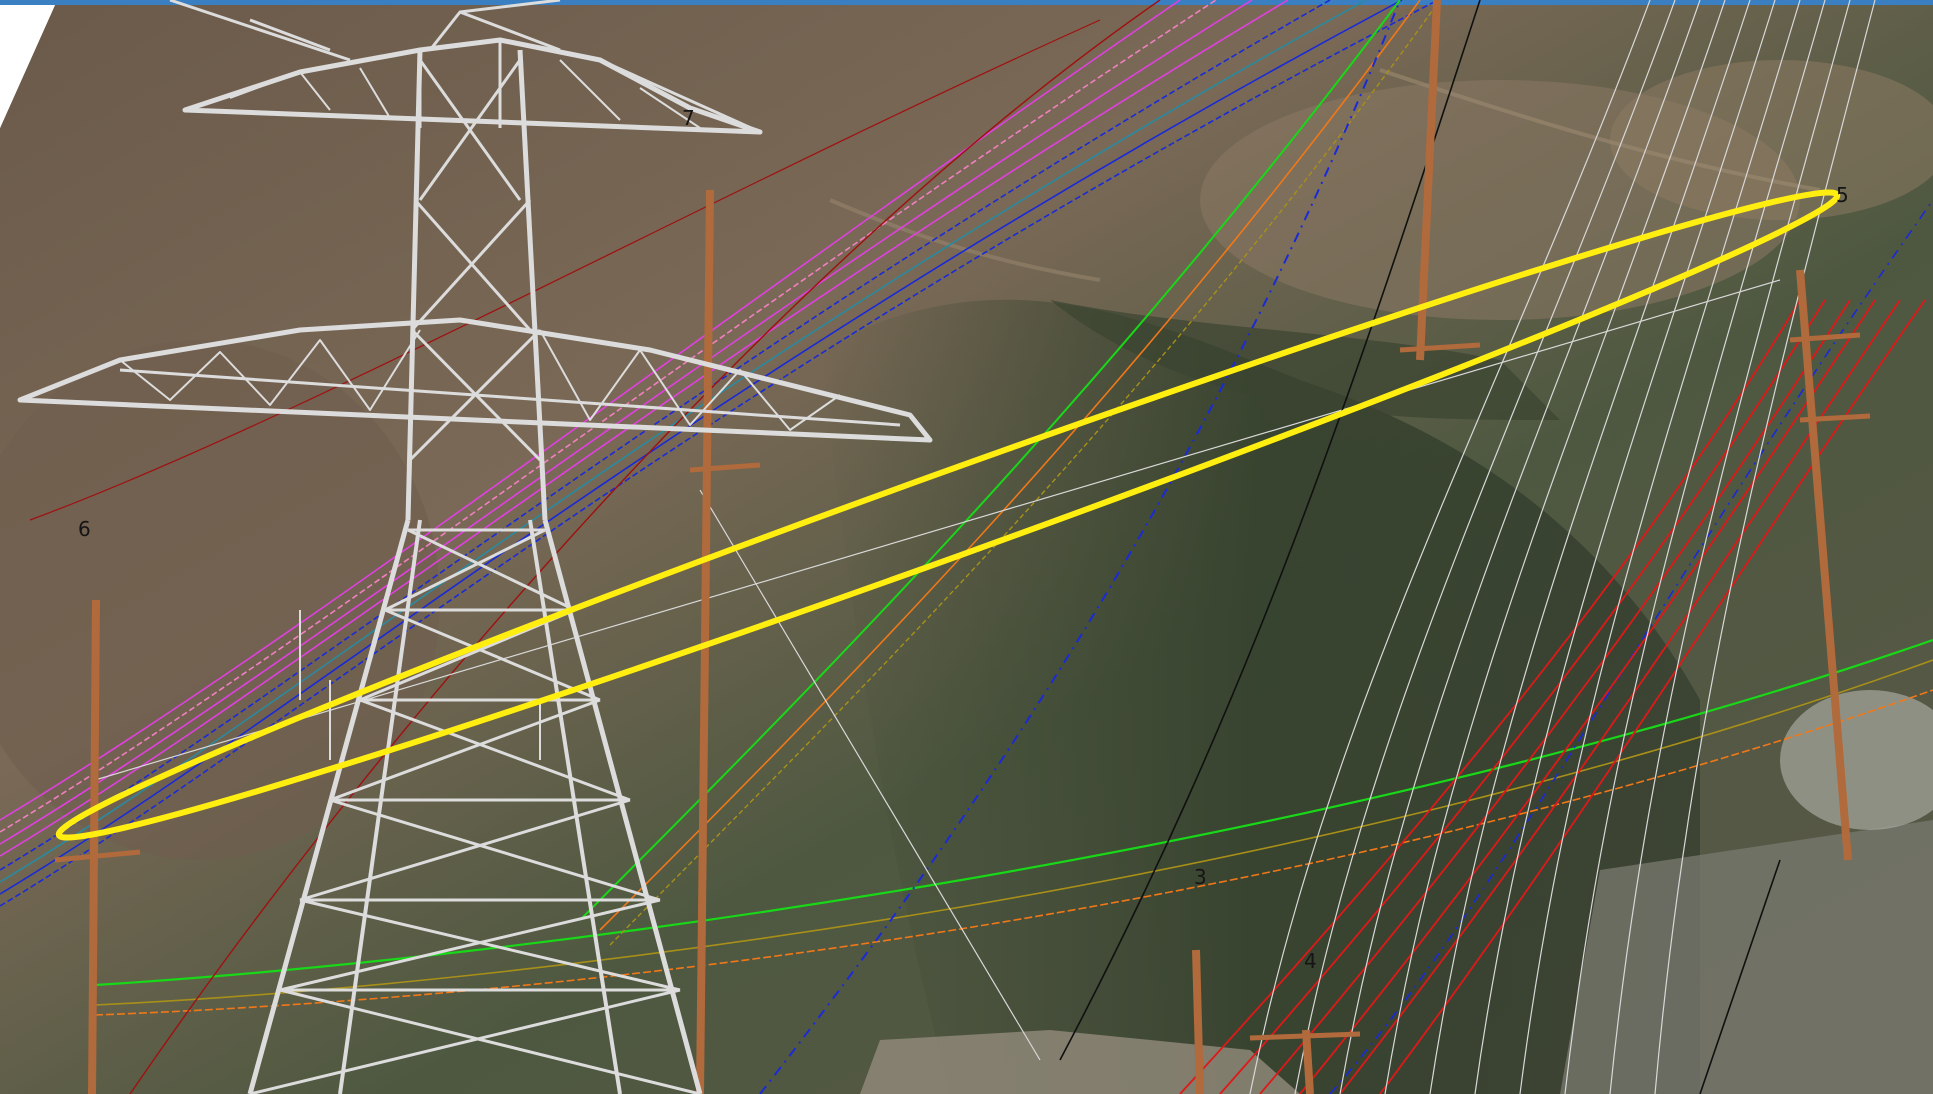  What do you see at coordinates (1310, 961) in the screenshot?
I see `structure-label-4: 4` at bounding box center [1310, 961].